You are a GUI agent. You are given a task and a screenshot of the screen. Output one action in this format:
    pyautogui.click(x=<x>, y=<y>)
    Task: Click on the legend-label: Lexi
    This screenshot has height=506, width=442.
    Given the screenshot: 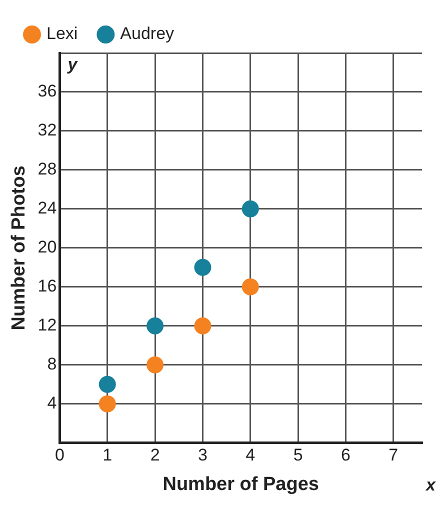 What is the action you would take?
    pyautogui.click(x=62, y=34)
    